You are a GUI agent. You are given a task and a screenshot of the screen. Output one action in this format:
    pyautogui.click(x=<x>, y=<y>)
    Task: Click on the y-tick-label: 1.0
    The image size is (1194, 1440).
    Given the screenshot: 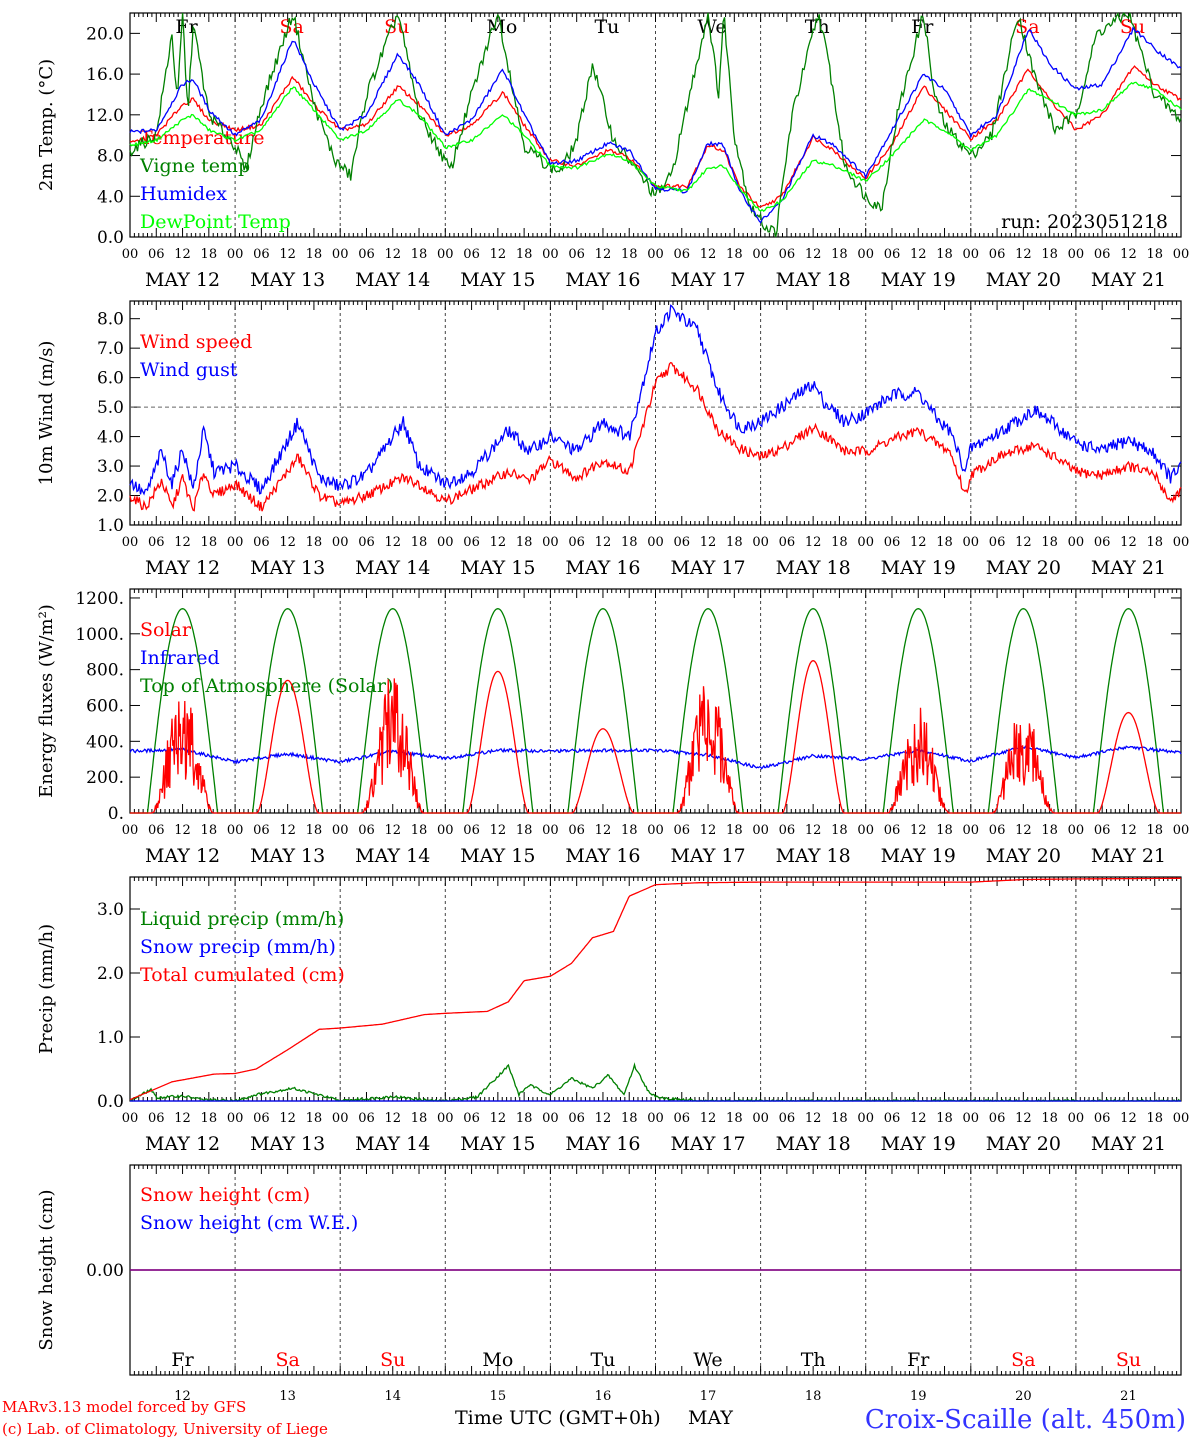 What is the action you would take?
    pyautogui.click(x=110, y=526)
    